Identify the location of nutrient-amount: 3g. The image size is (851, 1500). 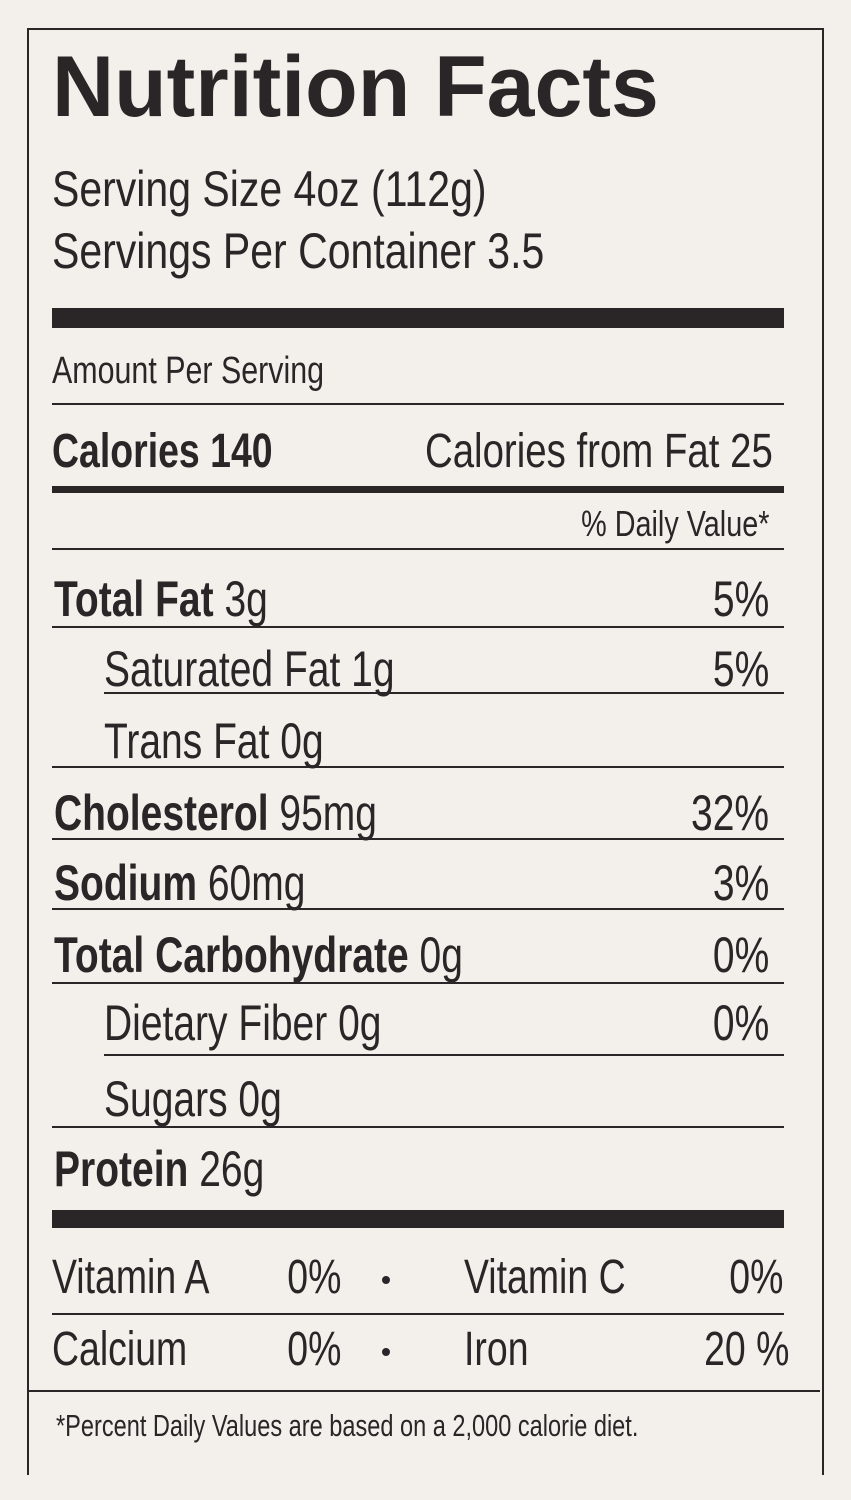
(246, 599).